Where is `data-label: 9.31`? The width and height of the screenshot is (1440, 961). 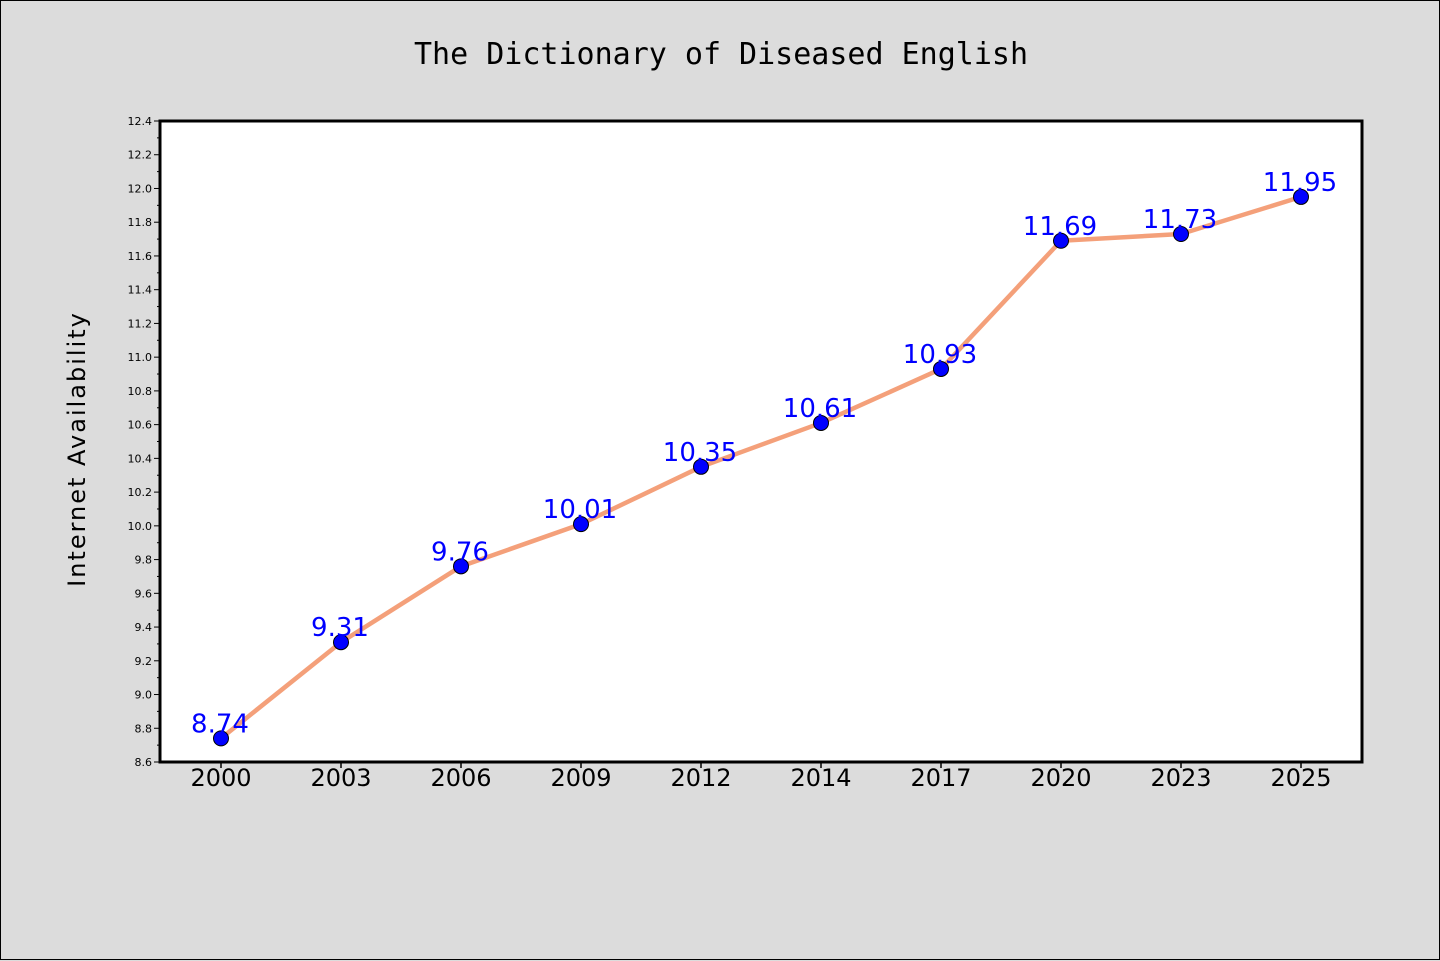
data-label: 9.31 is located at coordinates (340, 628).